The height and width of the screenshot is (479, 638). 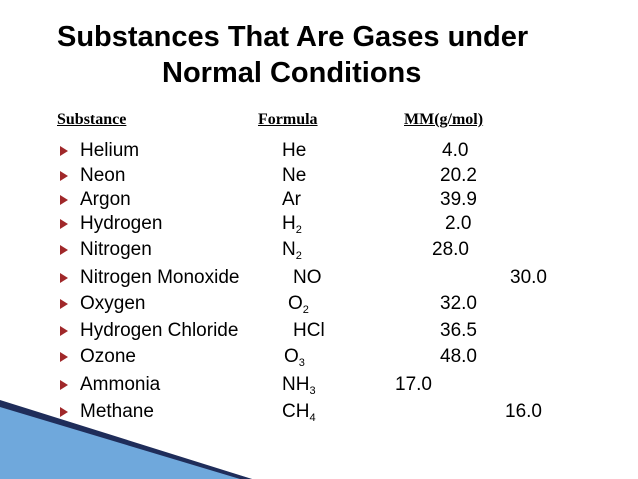 What do you see at coordinates (160, 277) in the screenshot?
I see `substance-name: Nitrogen Monoxide` at bounding box center [160, 277].